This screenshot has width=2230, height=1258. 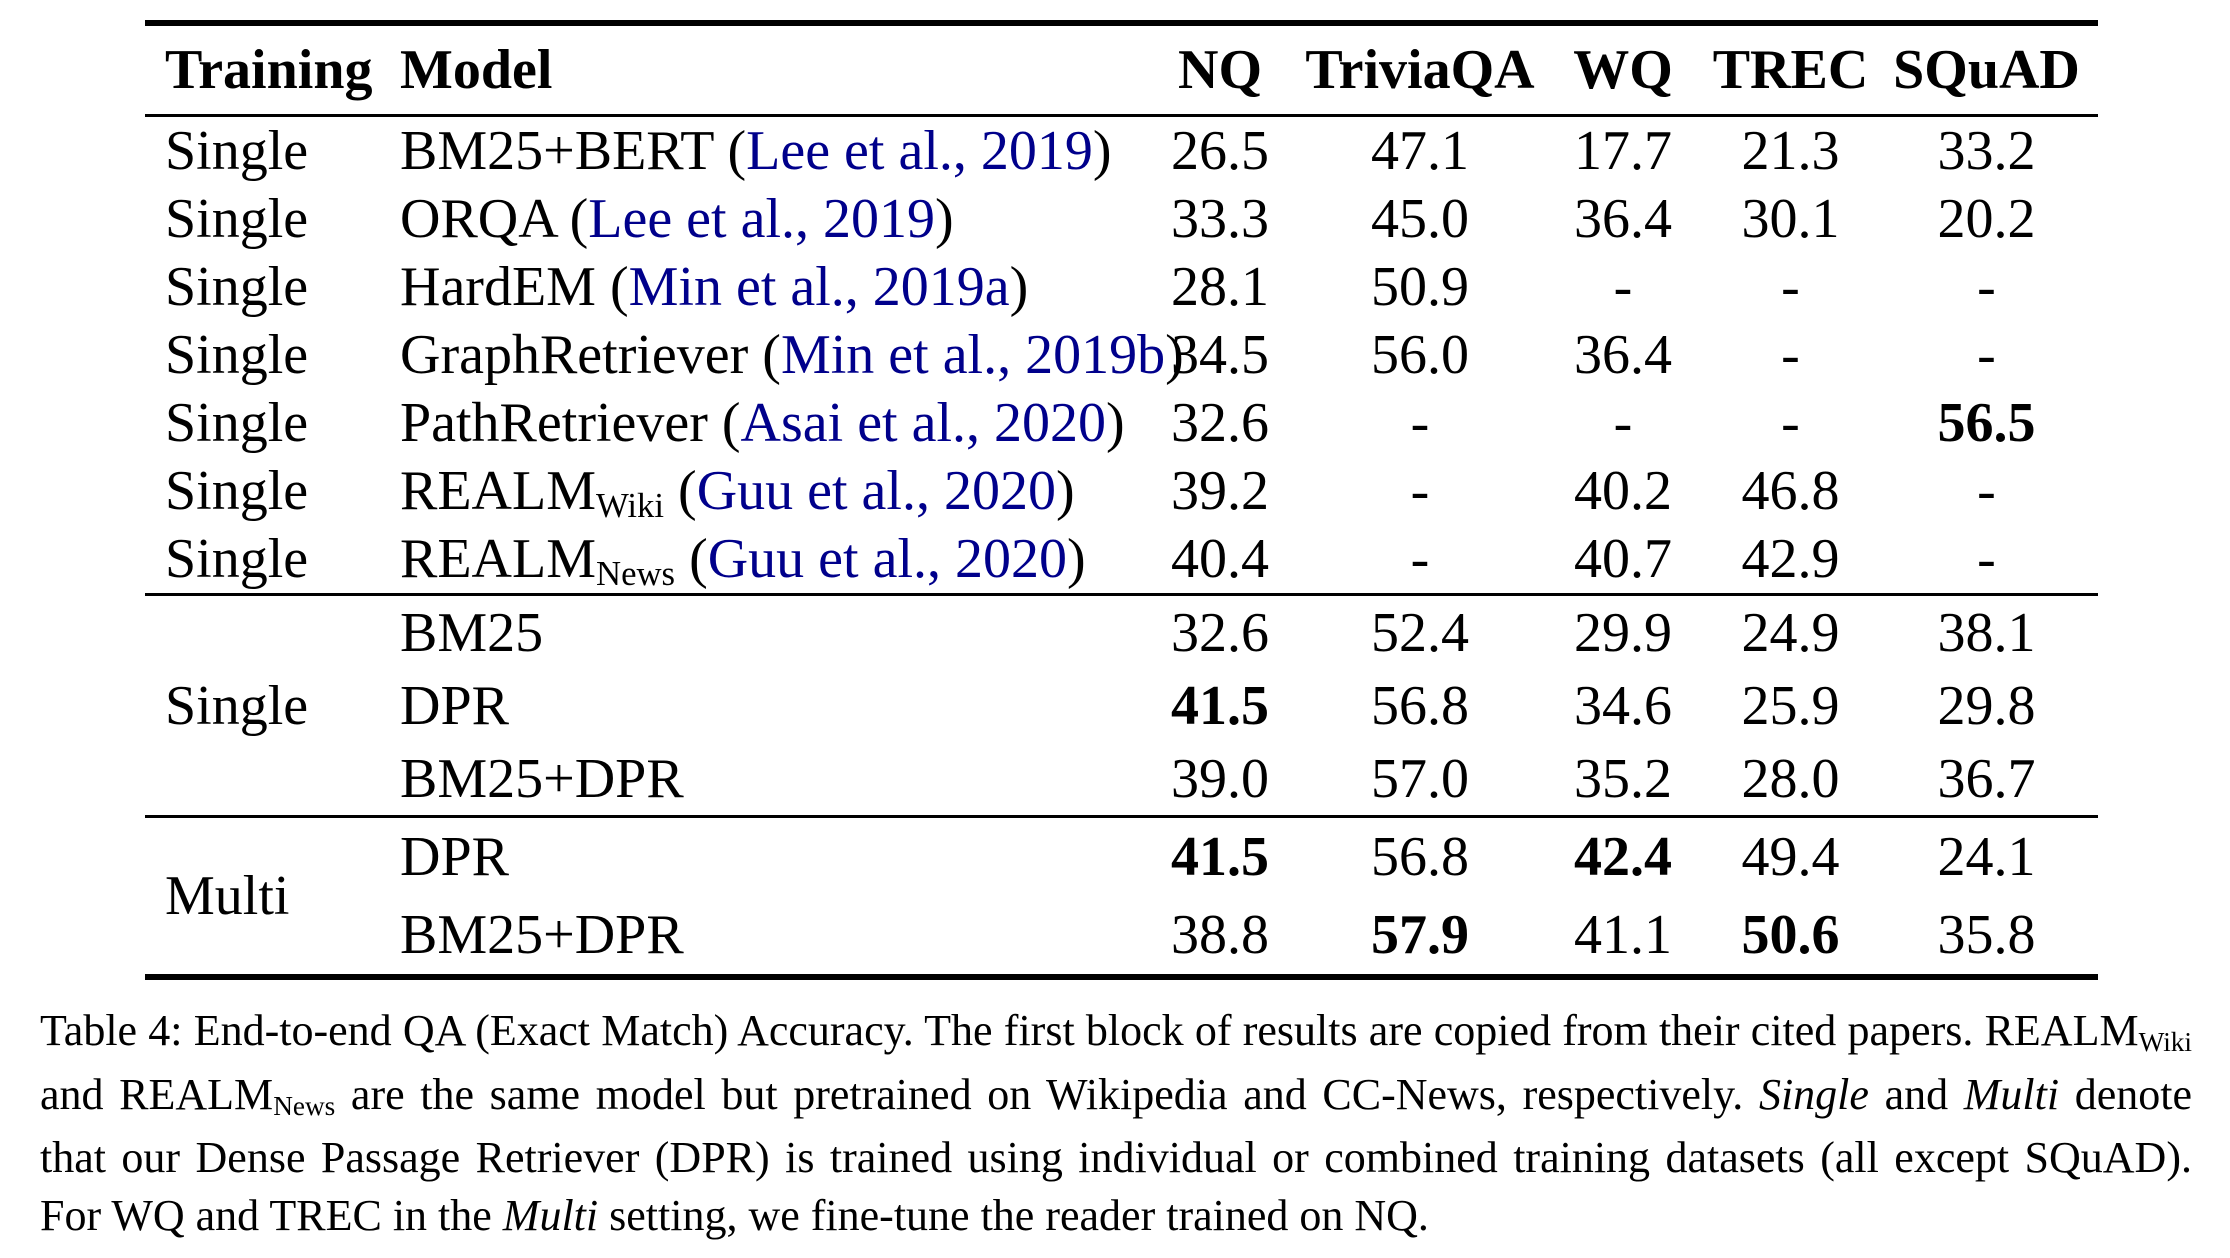 What do you see at coordinates (1790, 778) in the screenshot?
I see `value-cell: 28.0` at bounding box center [1790, 778].